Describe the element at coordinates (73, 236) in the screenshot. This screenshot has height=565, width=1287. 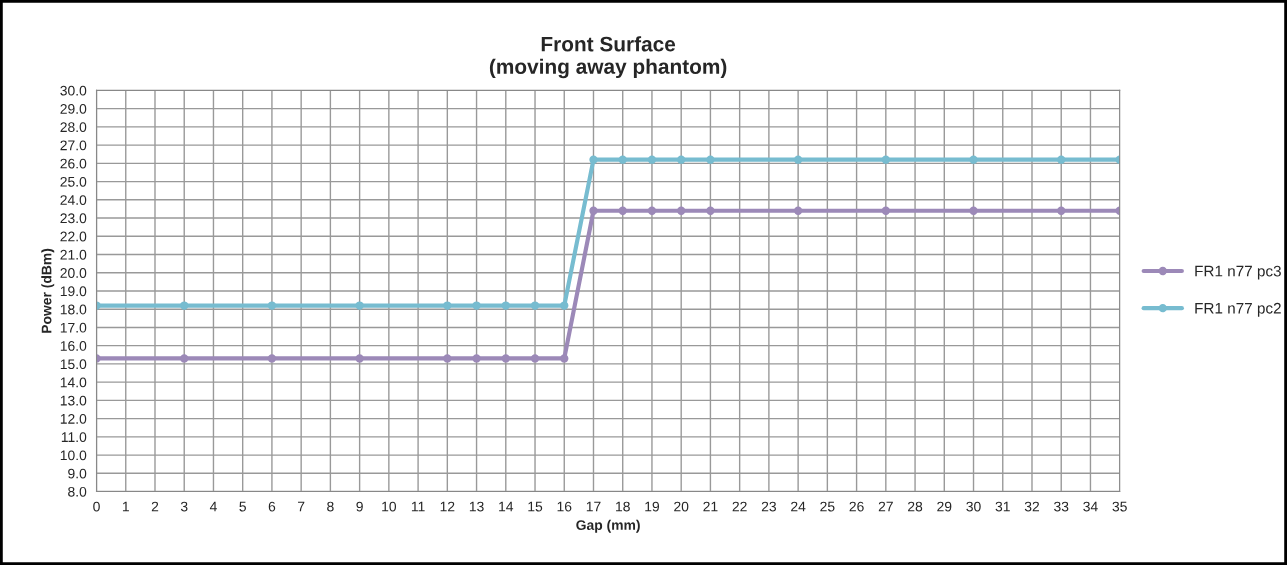
I see `y-tick-label: 22.0` at that location.